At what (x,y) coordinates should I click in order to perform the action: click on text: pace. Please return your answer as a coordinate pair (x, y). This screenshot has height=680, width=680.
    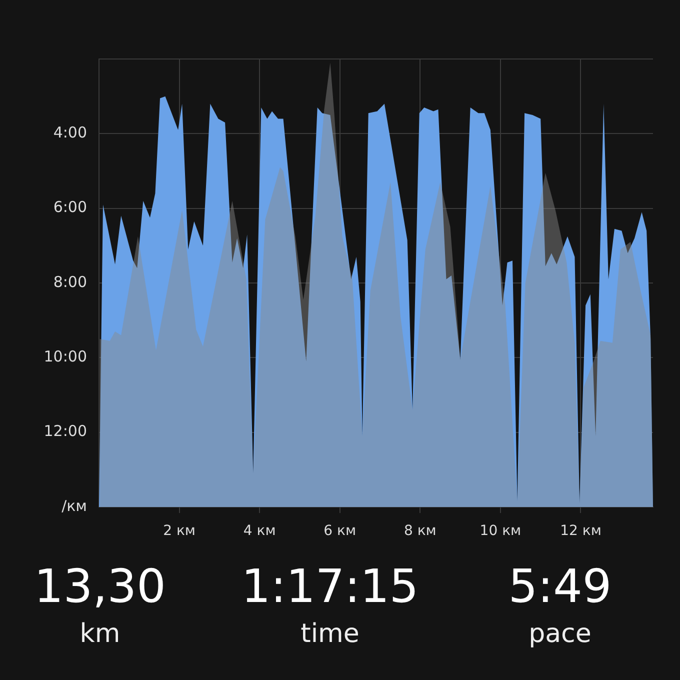
    Looking at the image, I should click on (560, 634).